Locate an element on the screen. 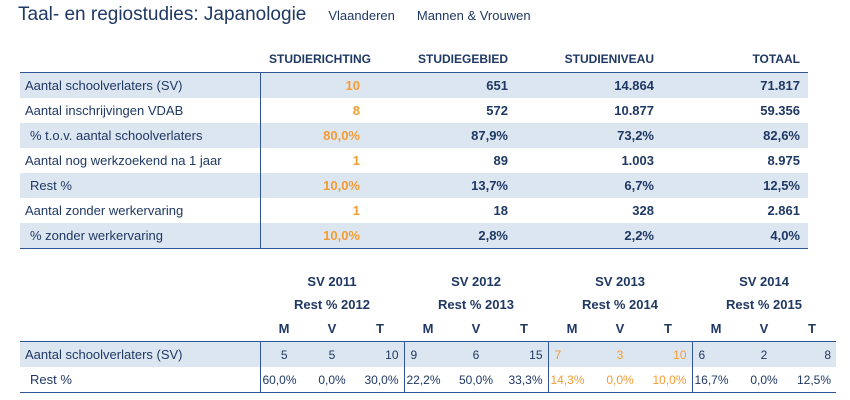  cell-2014-t: 12,5% is located at coordinates (812, 380).